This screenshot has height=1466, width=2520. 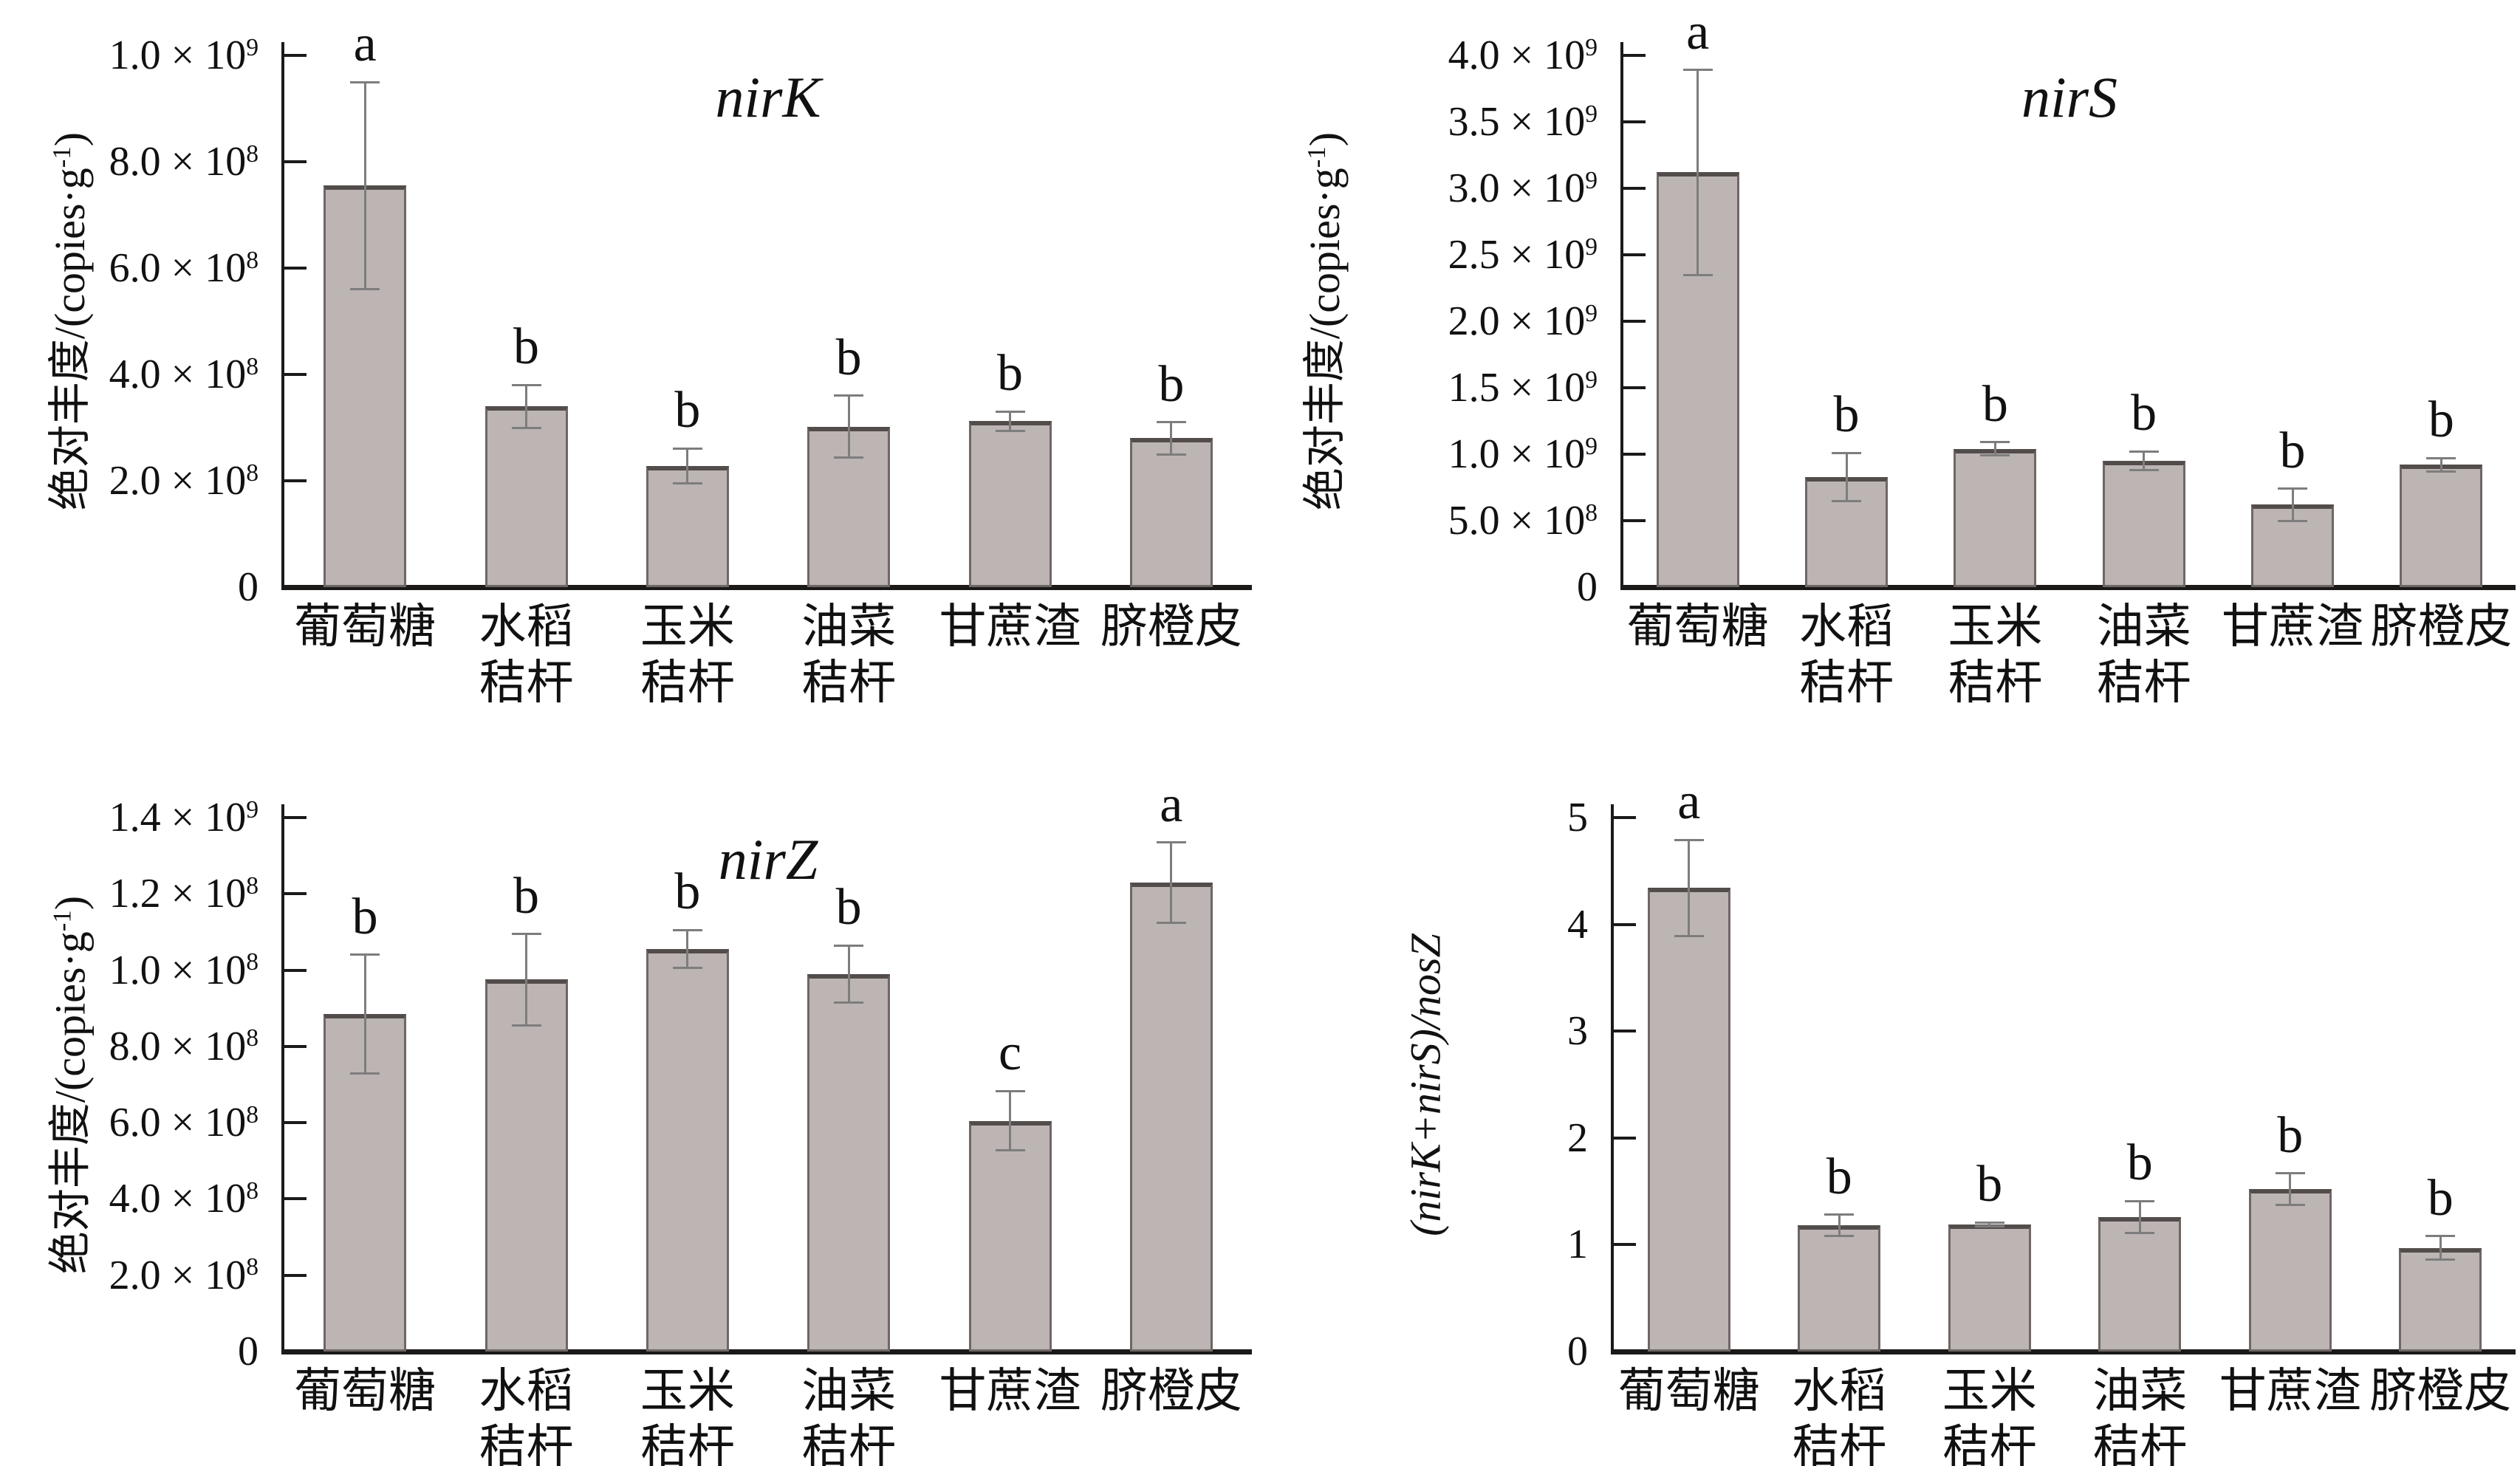 I want to click on y-axis-line, so click(x=1621, y=314).